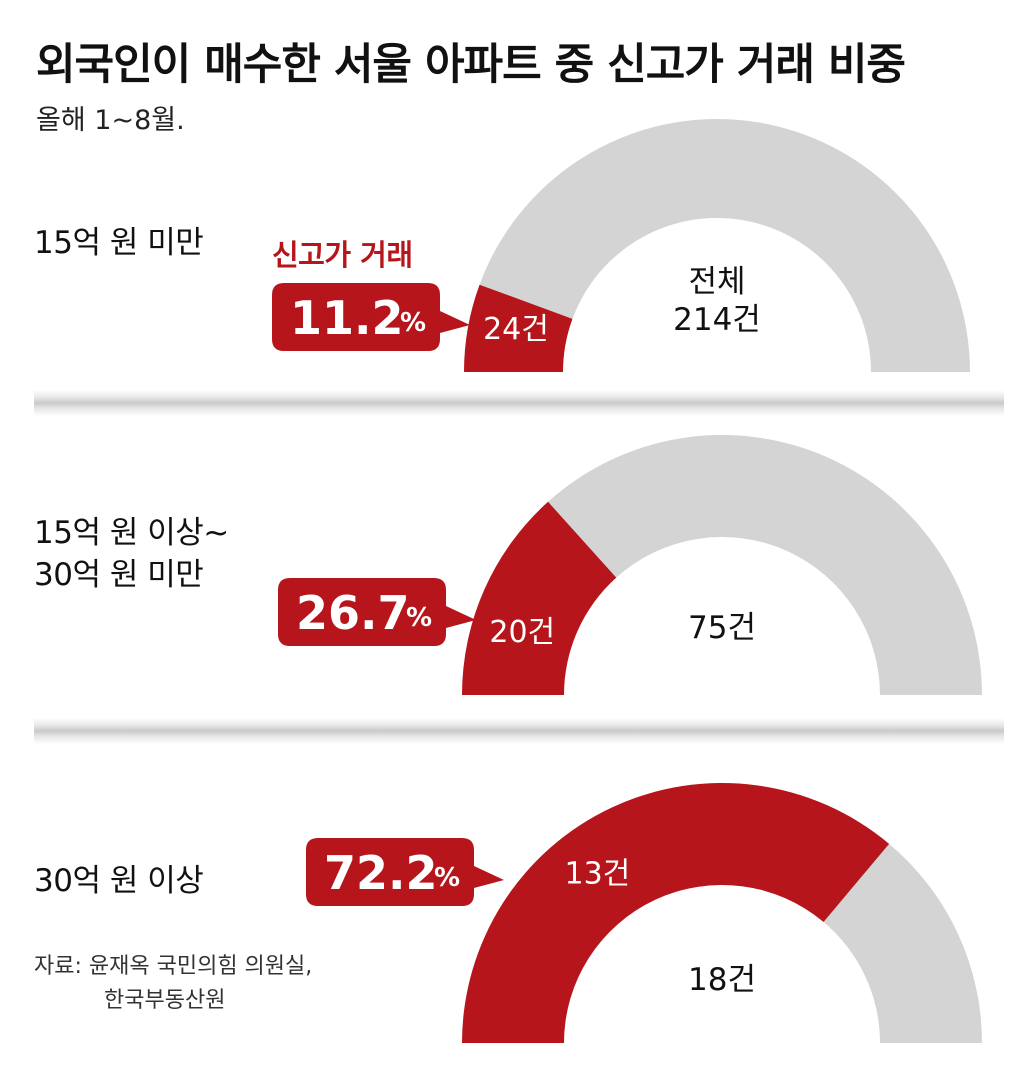  Describe the element at coordinates (173, 966) in the screenshot. I see `source-line-1: 자료: 윤재옥 국민의힘 의원실,` at that location.